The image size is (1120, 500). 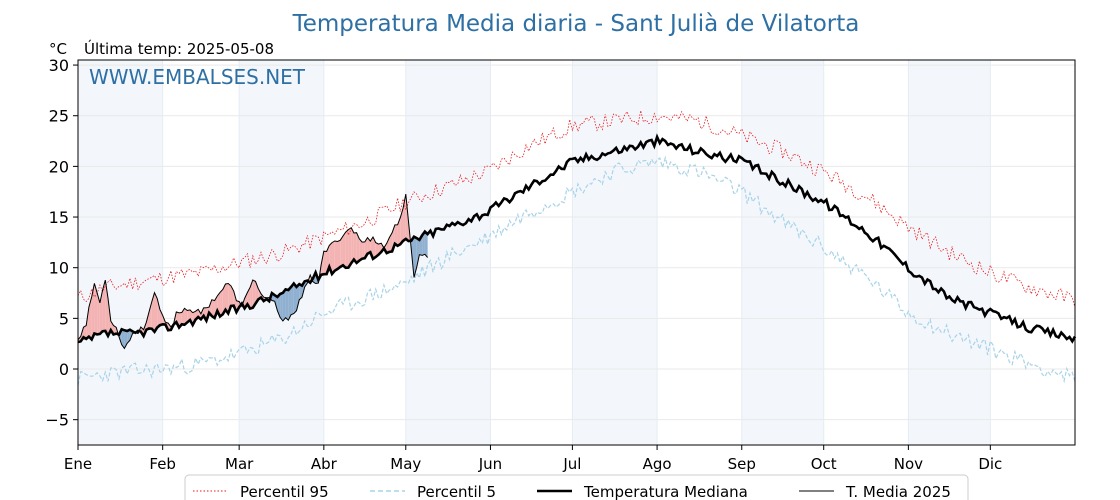 I want to click on series-t-media-2025, so click(x=252, y=272).